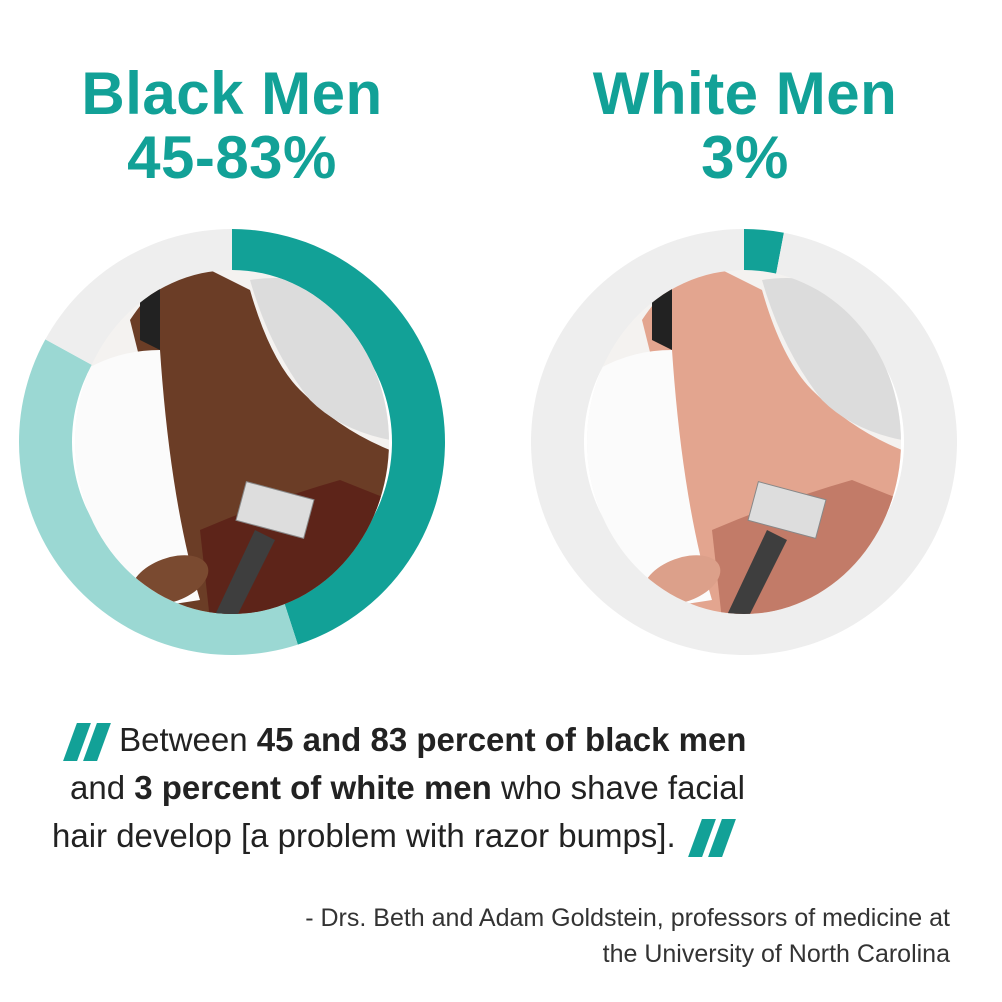  Describe the element at coordinates (745, 157) in the screenshot. I see `chart-value: 3%` at that location.